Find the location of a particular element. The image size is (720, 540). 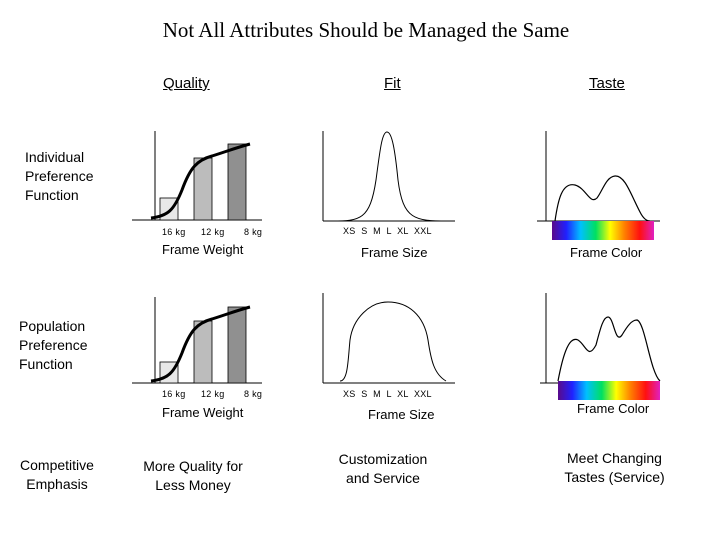

population-taste-chart is located at coordinates (600, 346).